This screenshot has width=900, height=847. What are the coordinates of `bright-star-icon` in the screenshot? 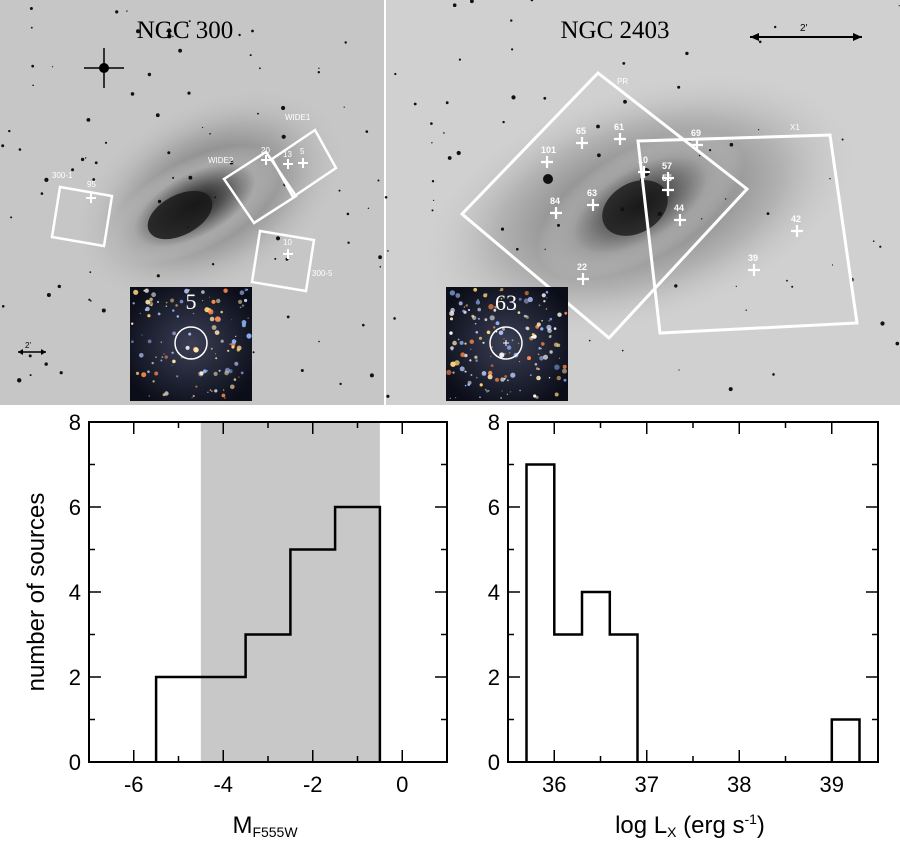 It's located at (104, 68).